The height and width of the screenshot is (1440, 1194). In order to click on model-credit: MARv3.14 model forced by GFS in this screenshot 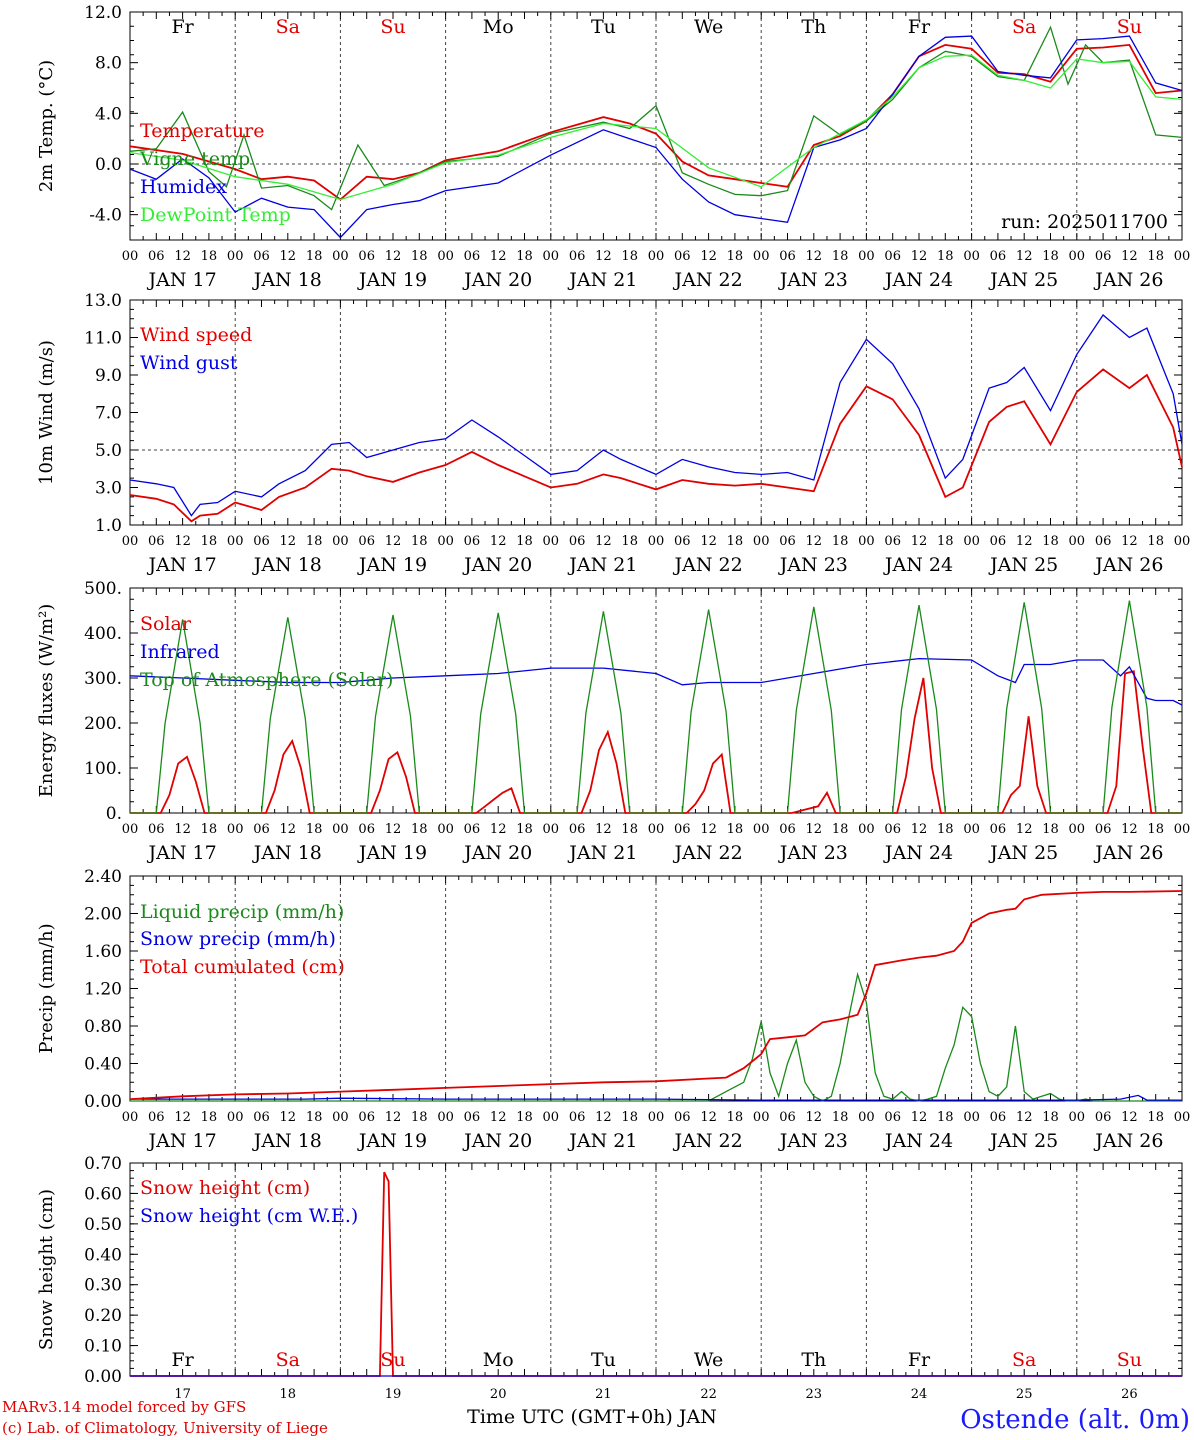, I will do `click(124, 1407)`.